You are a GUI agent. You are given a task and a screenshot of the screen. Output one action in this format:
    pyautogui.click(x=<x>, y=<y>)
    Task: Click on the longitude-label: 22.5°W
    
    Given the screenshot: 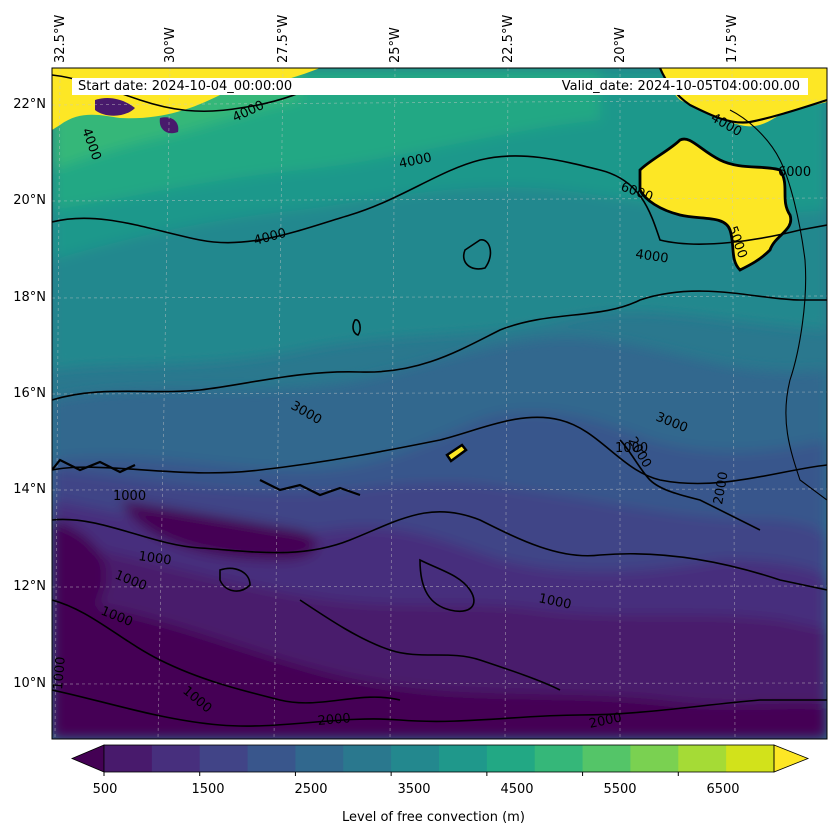 What is the action you would take?
    pyautogui.click(x=508, y=38)
    